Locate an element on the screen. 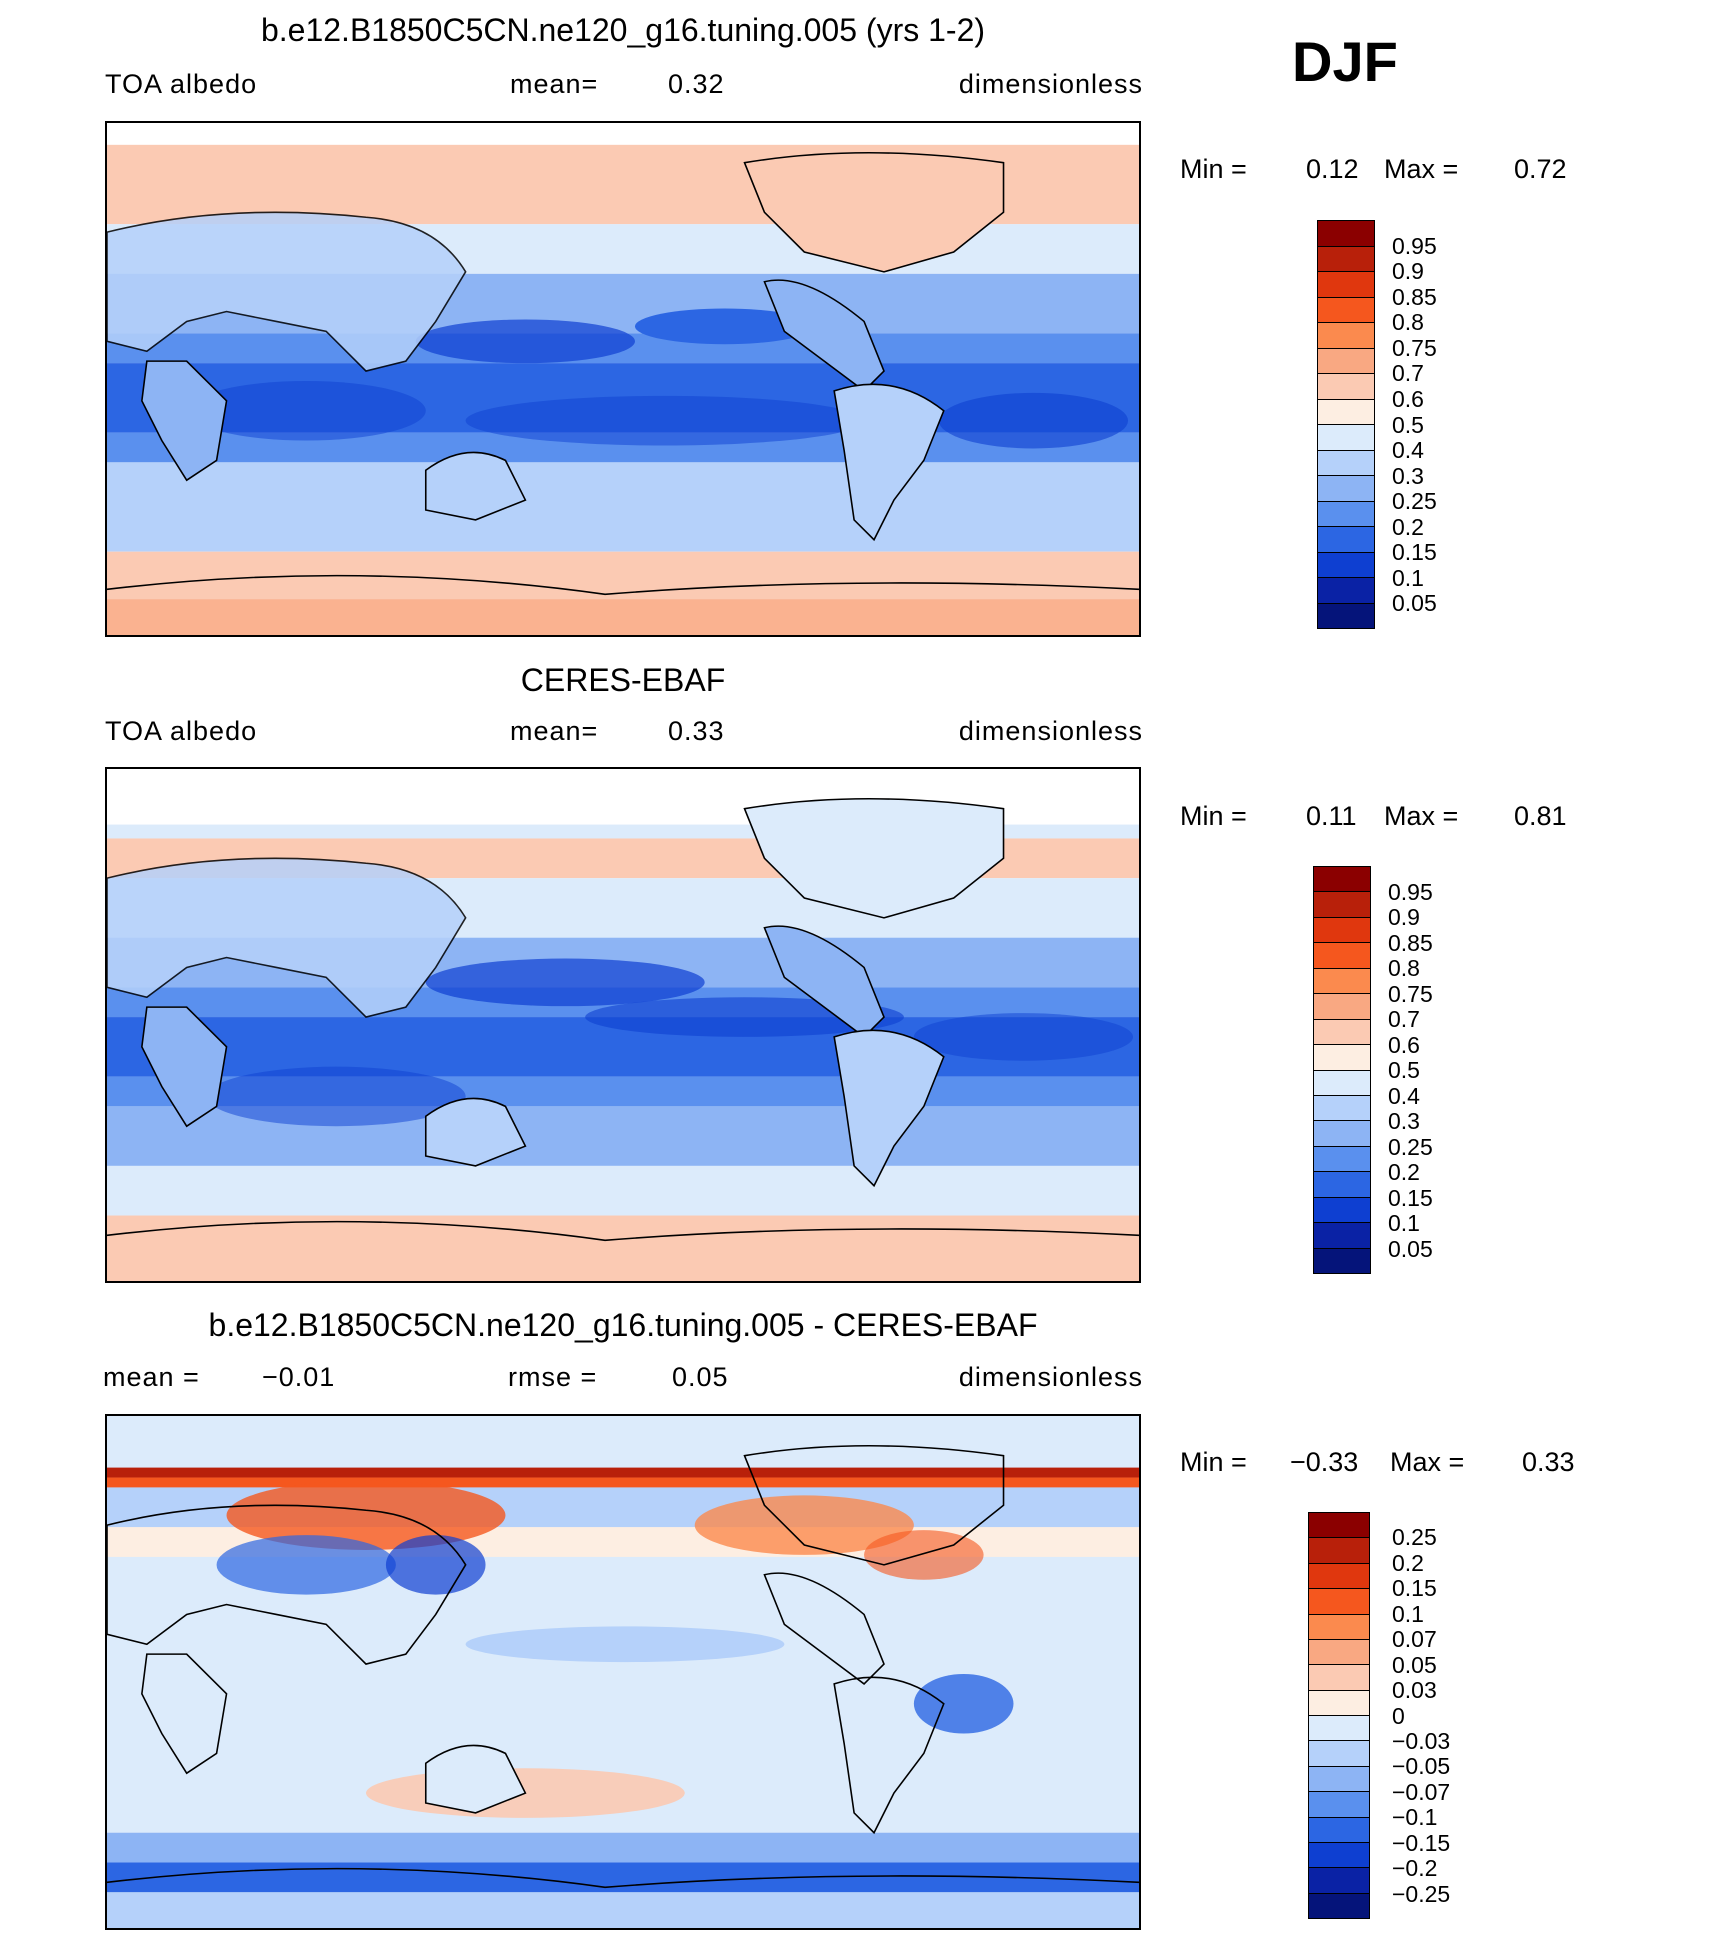 Image resolution: width=1710 pixels, height=1952 pixels. colorbar-tick-label: −0.05 is located at coordinates (1421, 1766).